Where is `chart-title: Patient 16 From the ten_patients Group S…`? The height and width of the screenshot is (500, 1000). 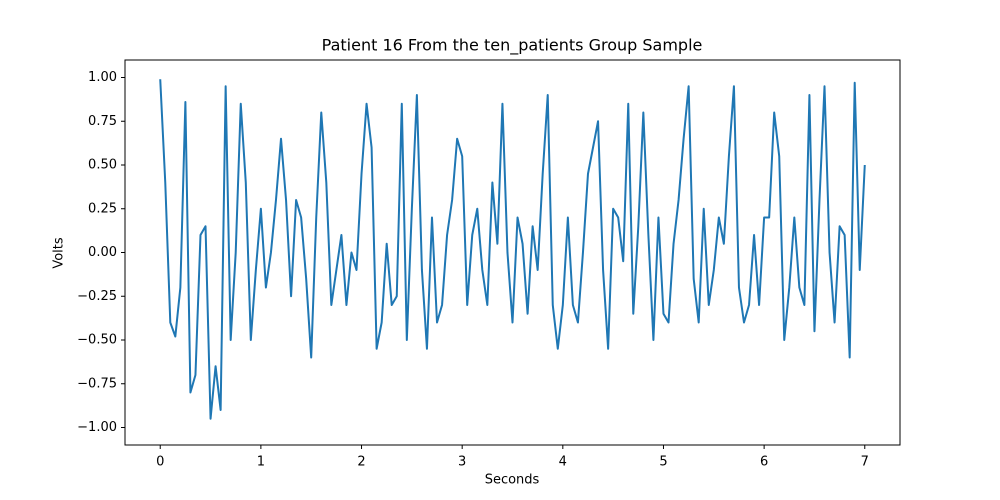
chart-title: Patient 16 From the ten_patients Group S… is located at coordinates (512, 46).